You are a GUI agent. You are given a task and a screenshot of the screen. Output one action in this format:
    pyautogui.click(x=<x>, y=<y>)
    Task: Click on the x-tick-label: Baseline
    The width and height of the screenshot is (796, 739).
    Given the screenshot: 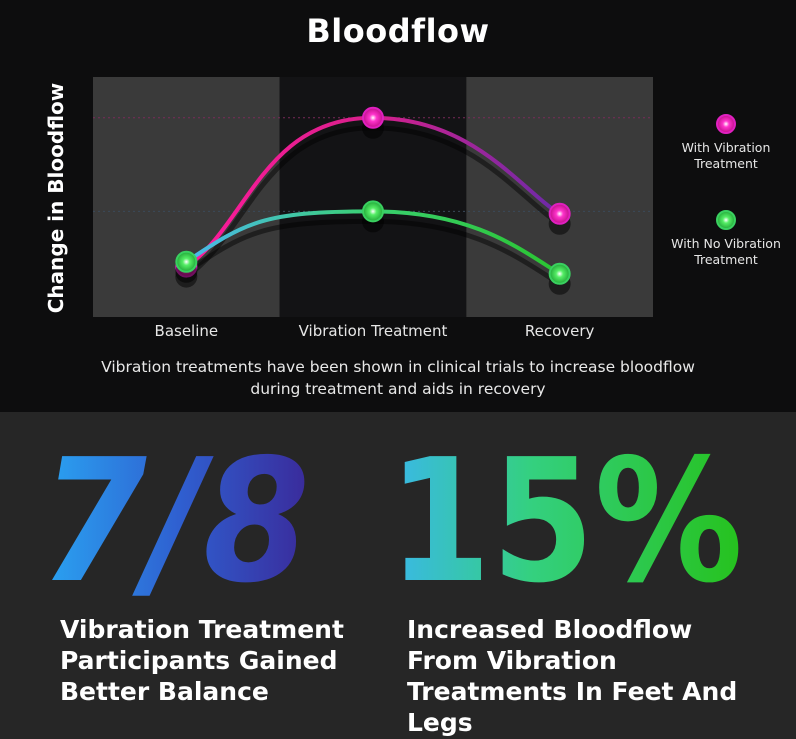 What is the action you would take?
    pyautogui.click(x=186, y=331)
    